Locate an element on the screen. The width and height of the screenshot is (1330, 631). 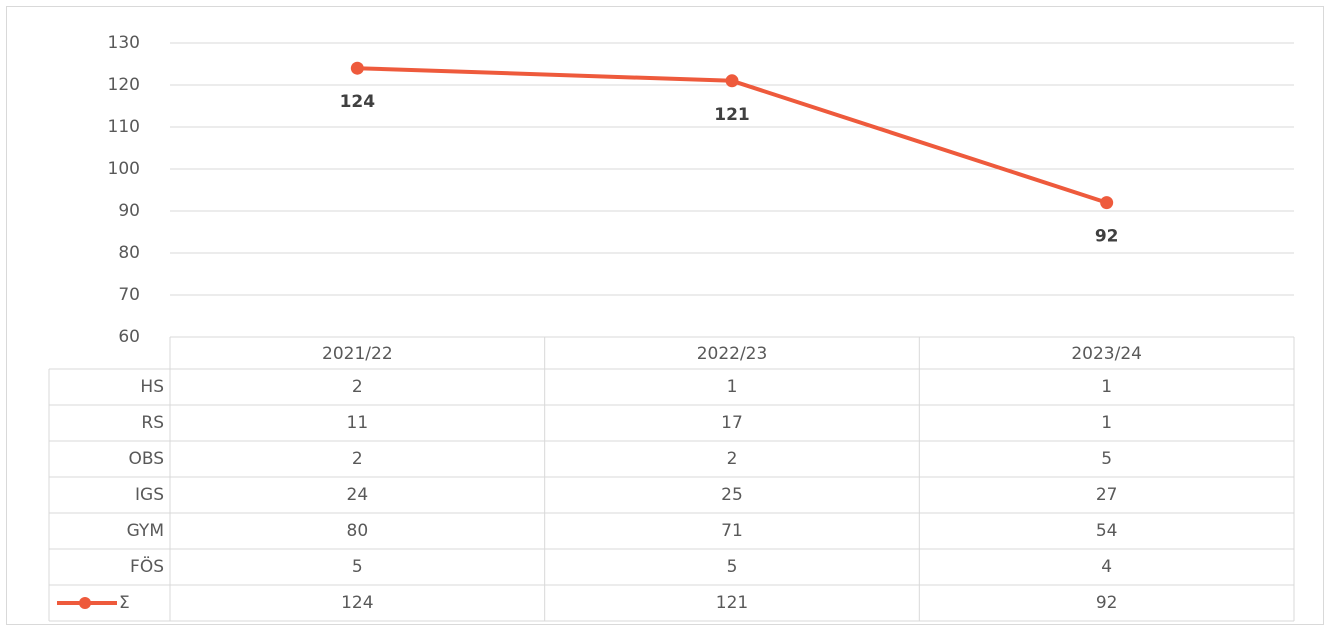
table-cell: 71 is located at coordinates (732, 531).